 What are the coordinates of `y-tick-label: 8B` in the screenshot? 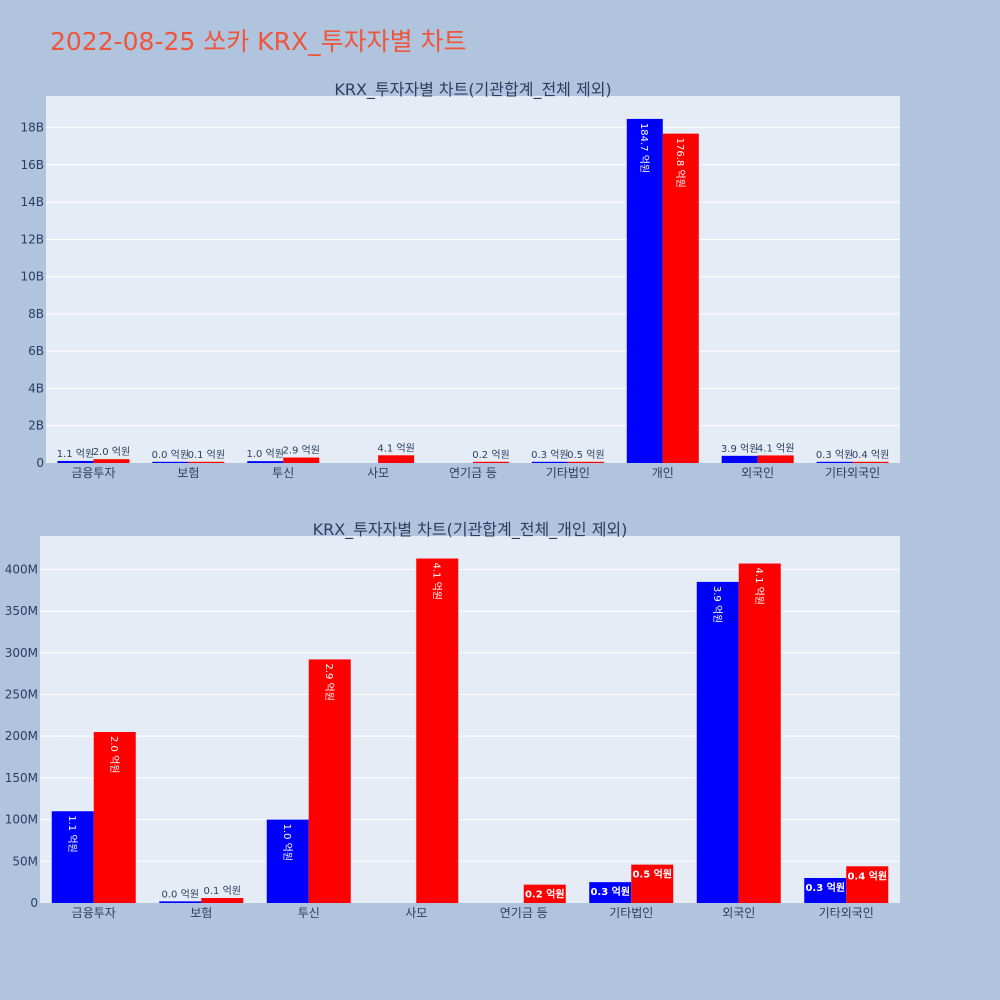 It's located at (36, 314).